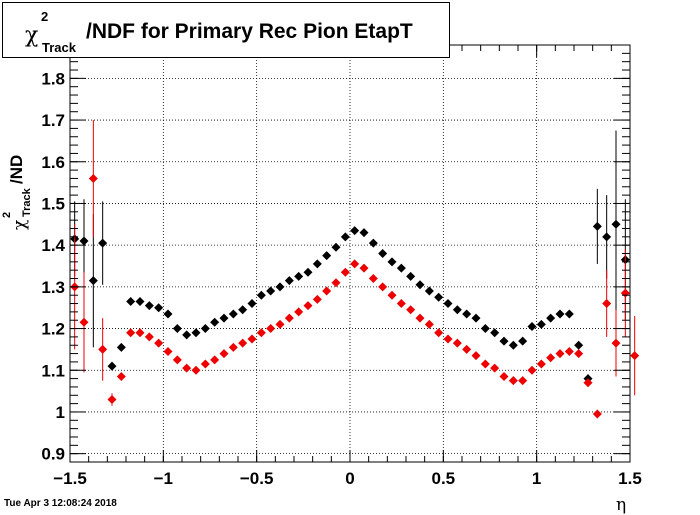 The image size is (700, 515). Describe the element at coordinates (45, 16) in the screenshot. I see `title-superscript: 2` at that location.